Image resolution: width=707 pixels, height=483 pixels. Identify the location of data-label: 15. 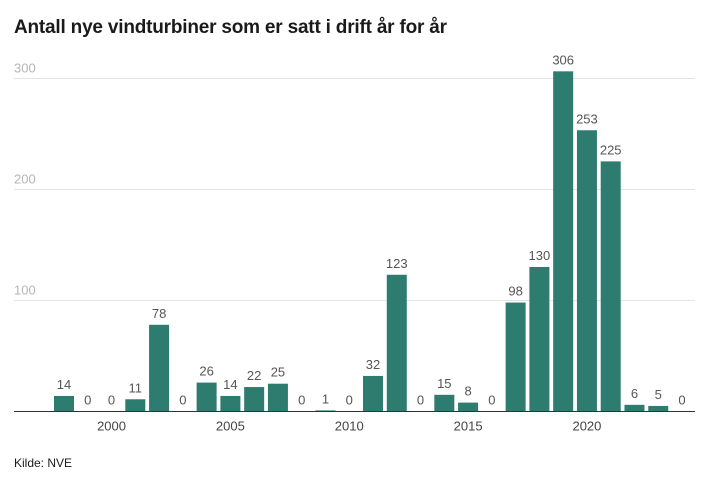
(444, 383).